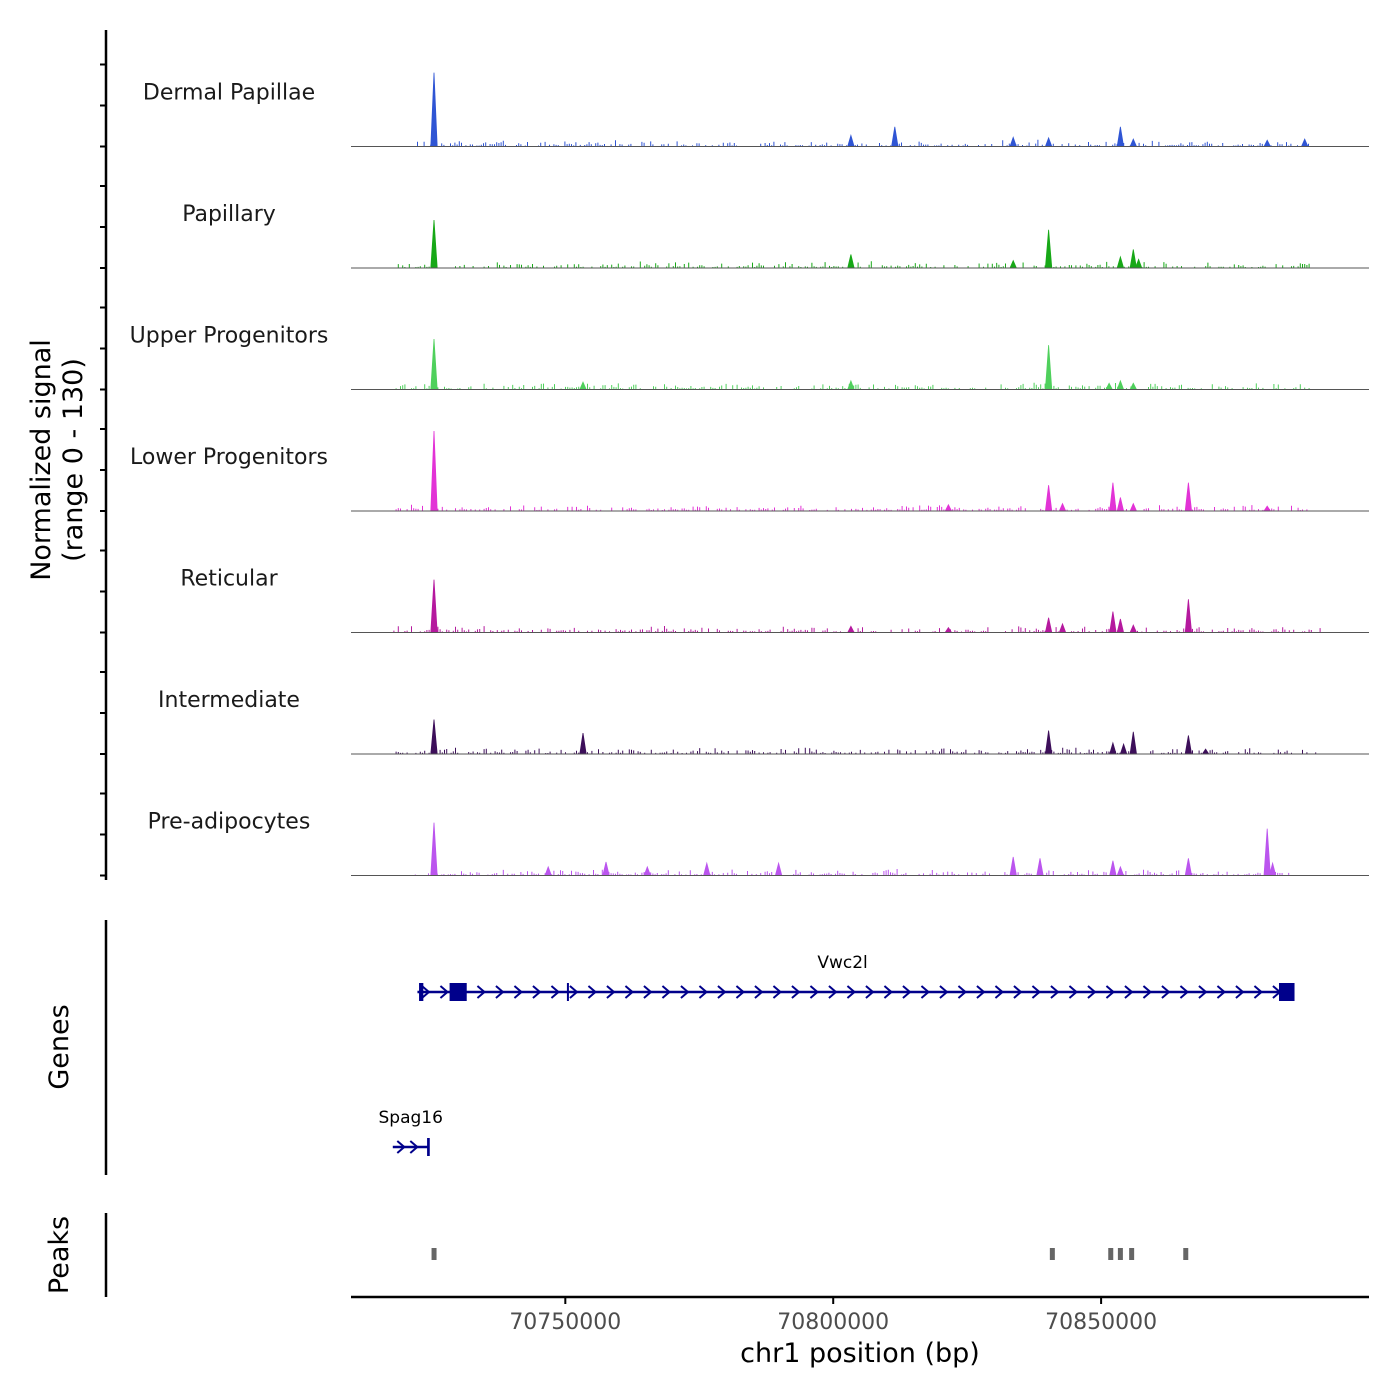 This screenshot has height=1400, width=1400. What do you see at coordinates (229, 336) in the screenshot?
I see `track-label: Upper Progenitors` at bounding box center [229, 336].